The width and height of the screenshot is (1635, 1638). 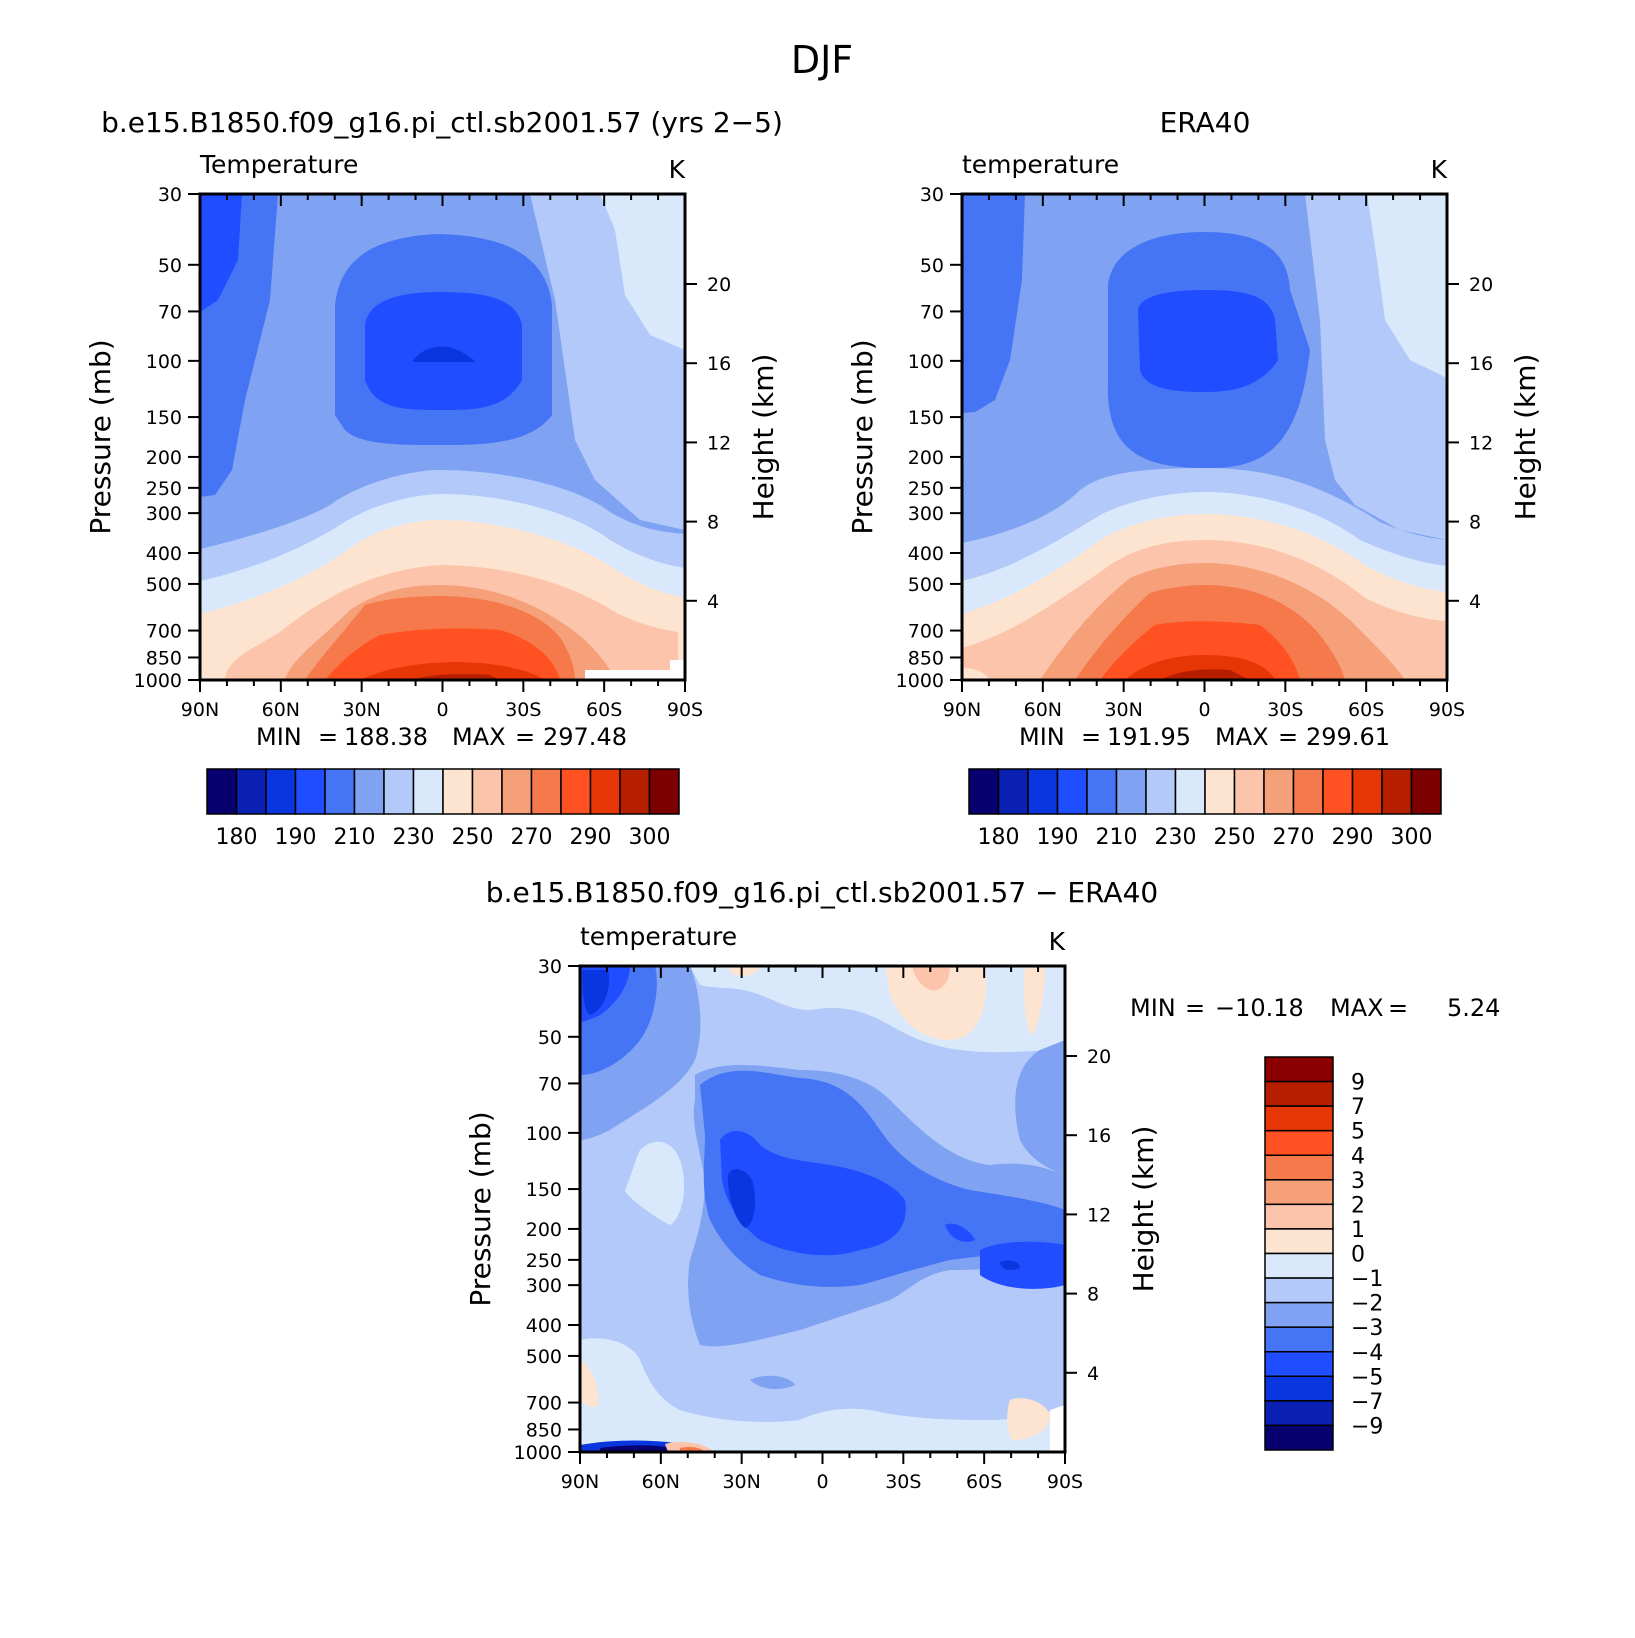 What do you see at coordinates (763, 437) in the screenshot?
I see `y-axis-right-label: Height (km)` at bounding box center [763, 437].